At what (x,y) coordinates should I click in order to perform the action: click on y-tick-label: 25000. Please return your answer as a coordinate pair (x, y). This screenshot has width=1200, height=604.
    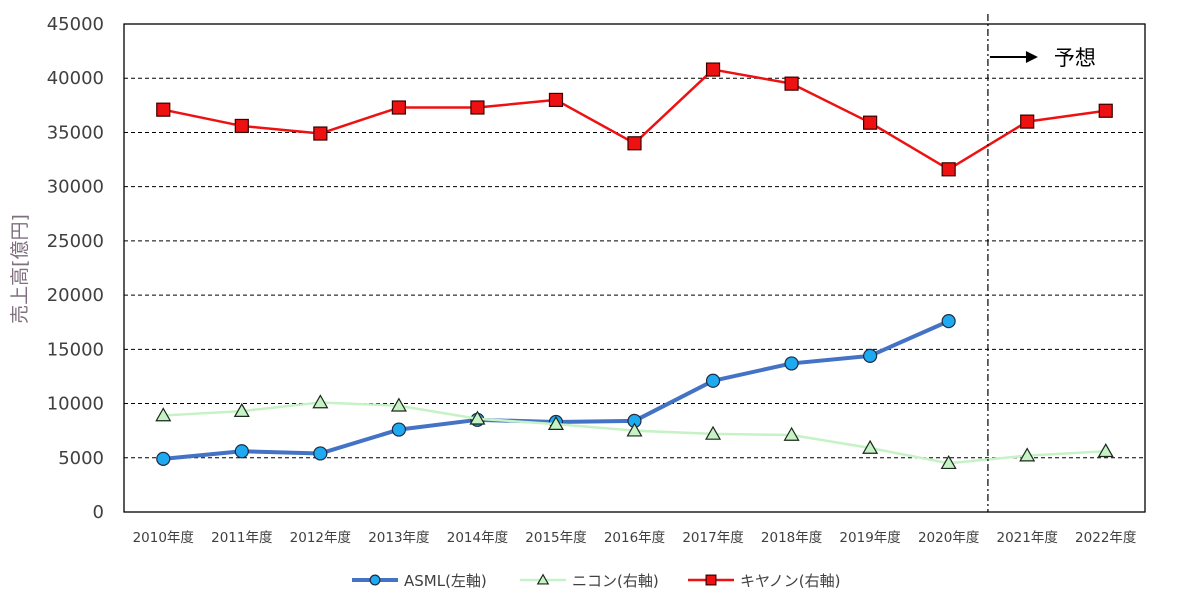
    Looking at the image, I should click on (75, 241).